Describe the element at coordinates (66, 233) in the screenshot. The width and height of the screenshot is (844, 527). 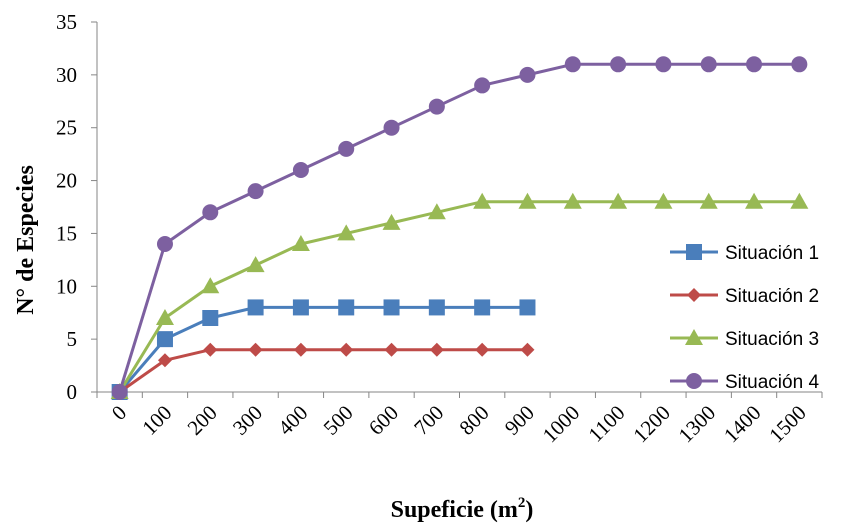
I see `y-tick-label: 15` at that location.